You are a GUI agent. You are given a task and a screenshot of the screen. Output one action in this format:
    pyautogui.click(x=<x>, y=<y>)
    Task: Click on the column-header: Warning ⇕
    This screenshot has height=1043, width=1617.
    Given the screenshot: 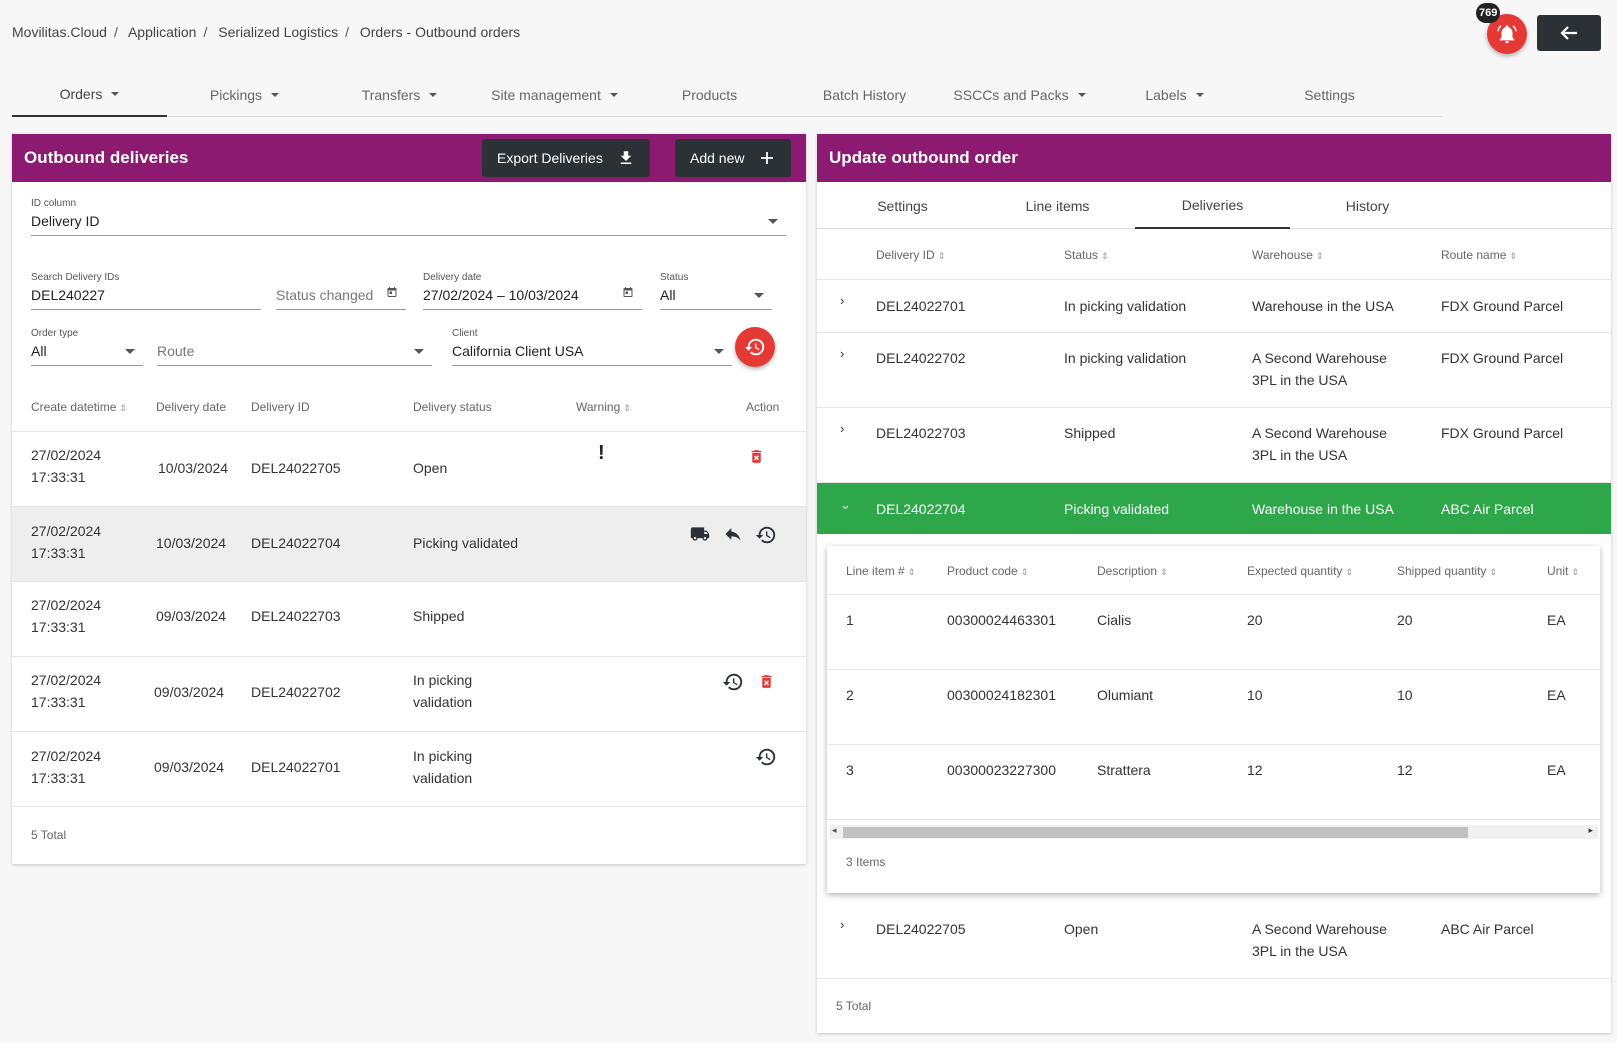 What is the action you would take?
    pyautogui.click(x=603, y=407)
    